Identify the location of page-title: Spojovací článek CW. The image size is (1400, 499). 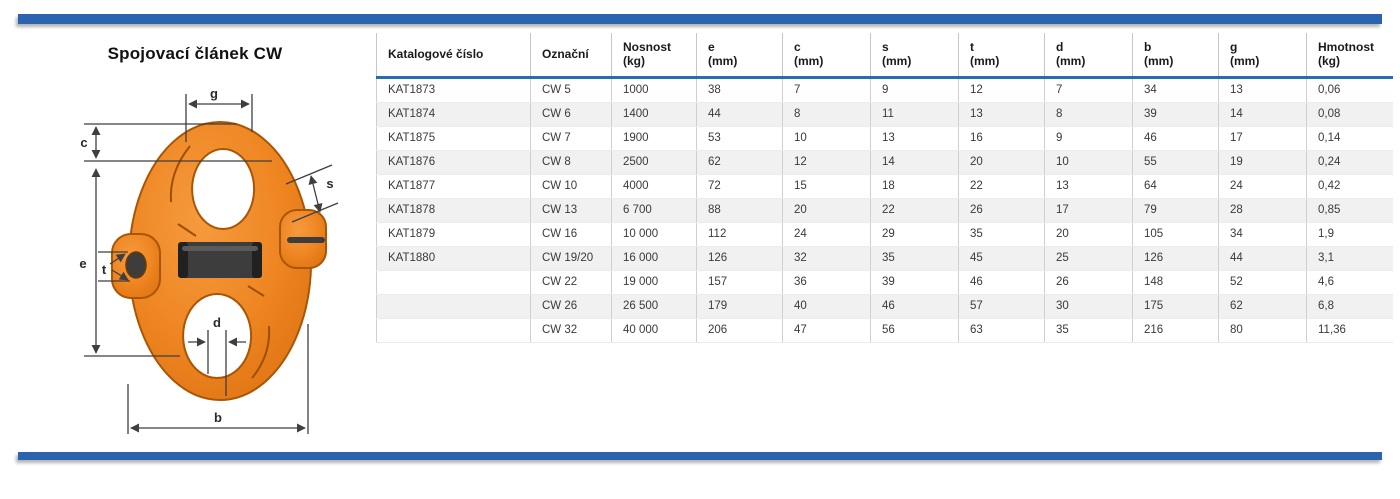
(195, 53).